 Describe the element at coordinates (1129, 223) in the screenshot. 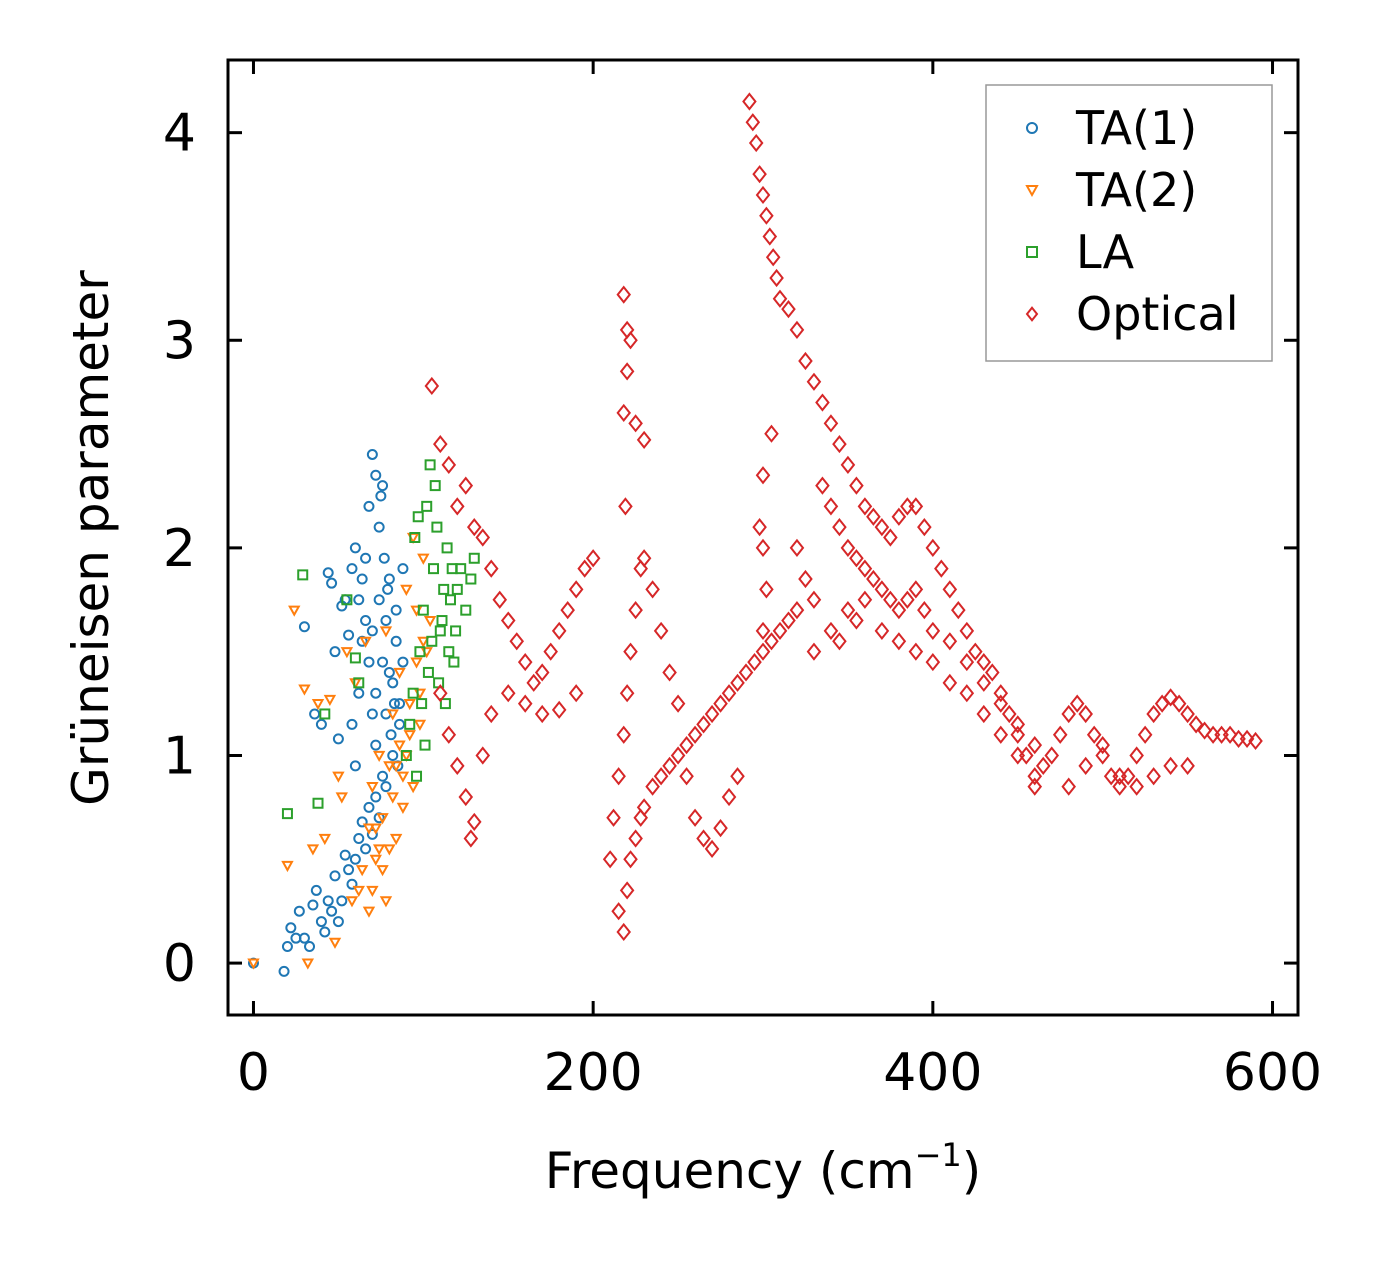

I see `legend-frame` at that location.